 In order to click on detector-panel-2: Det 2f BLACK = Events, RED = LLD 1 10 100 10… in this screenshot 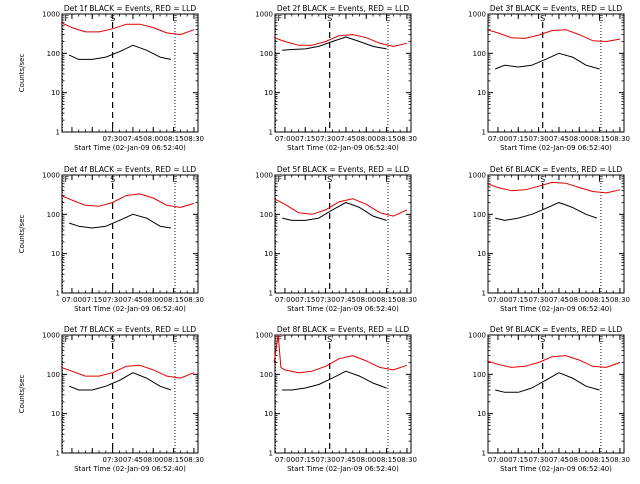, I will do `click(336, 78)`.